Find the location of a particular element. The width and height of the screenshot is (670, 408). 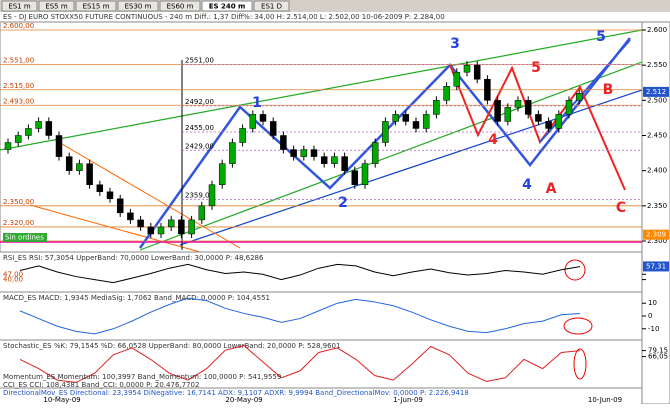

wave-projection is located at coordinates (585, 91).